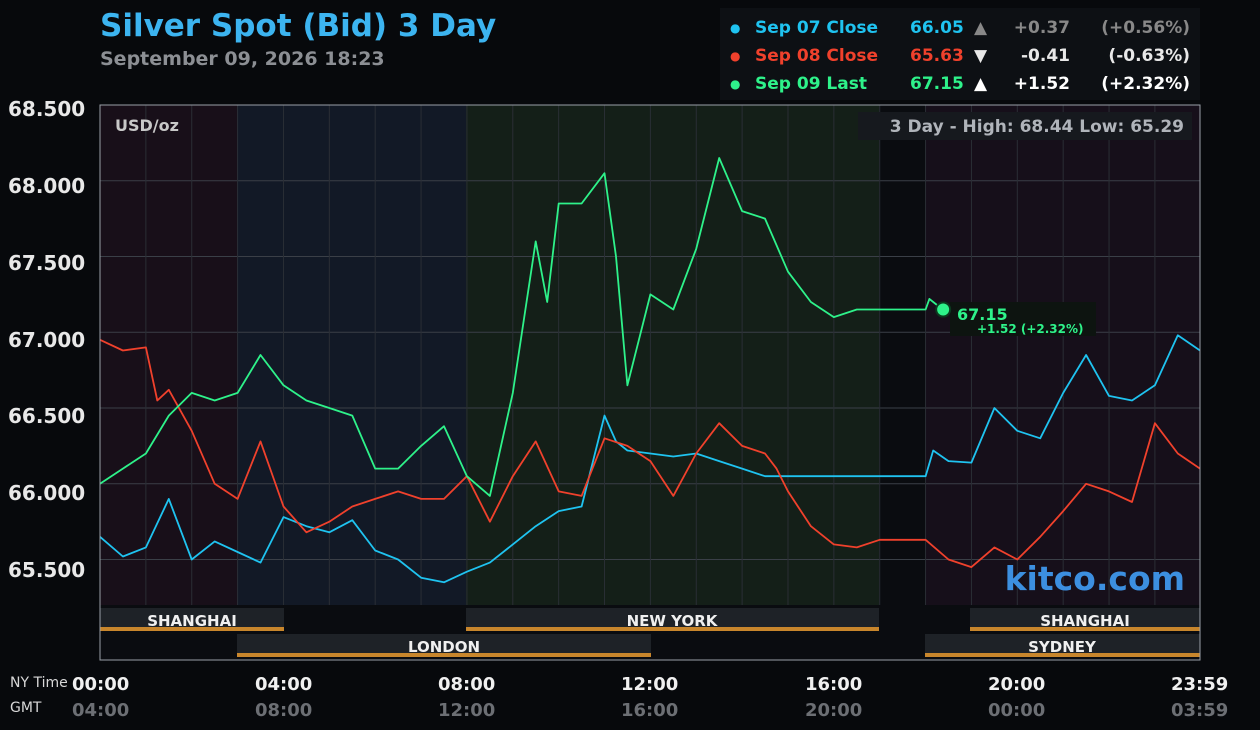  Describe the element at coordinates (1149, 56) in the screenshot. I see `legend-pct: (-0.63%)` at that location.